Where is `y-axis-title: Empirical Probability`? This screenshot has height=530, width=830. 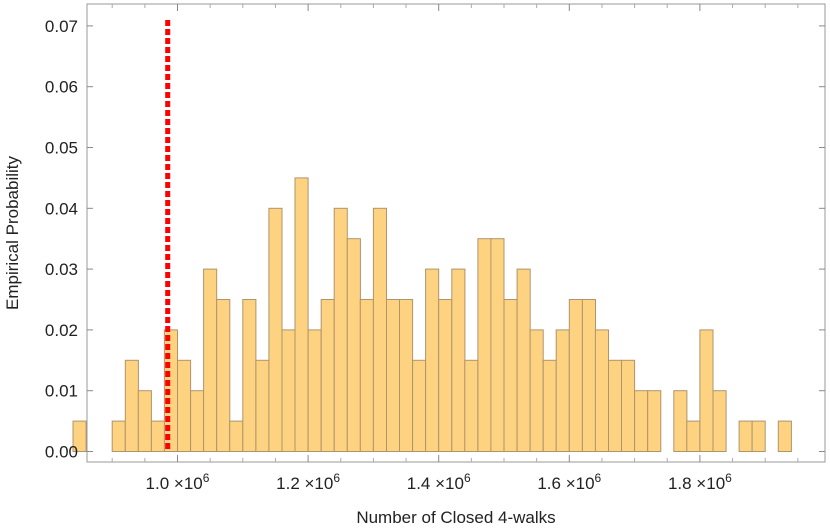
y-axis-title: Empirical Probability is located at coordinates (12, 233).